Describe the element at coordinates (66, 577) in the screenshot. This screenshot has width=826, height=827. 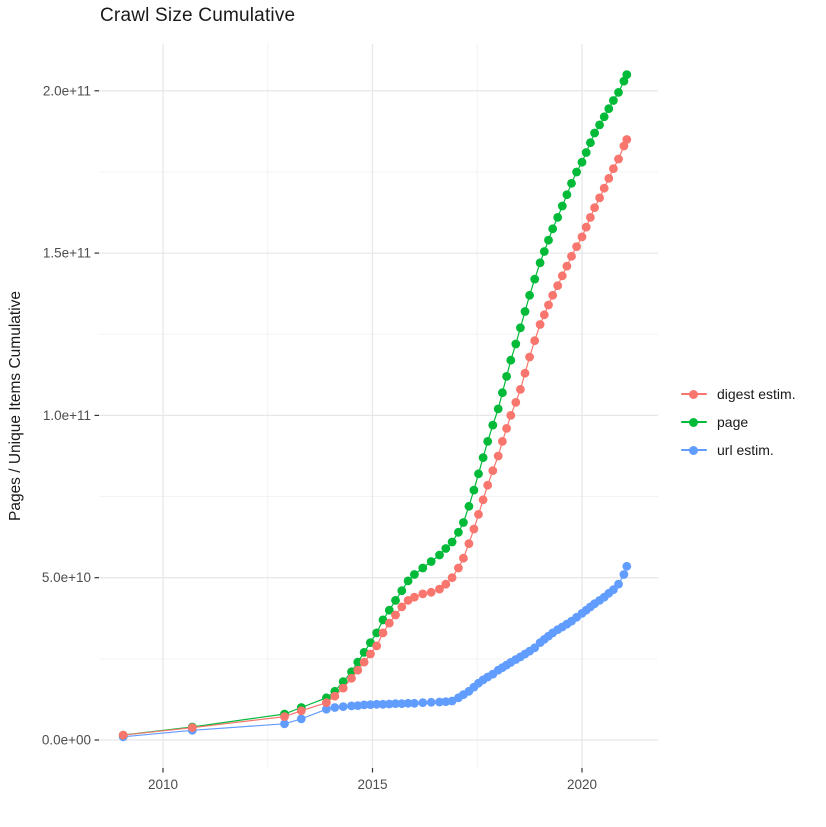
I see `y-tick-label: 5.0e+10` at that location.